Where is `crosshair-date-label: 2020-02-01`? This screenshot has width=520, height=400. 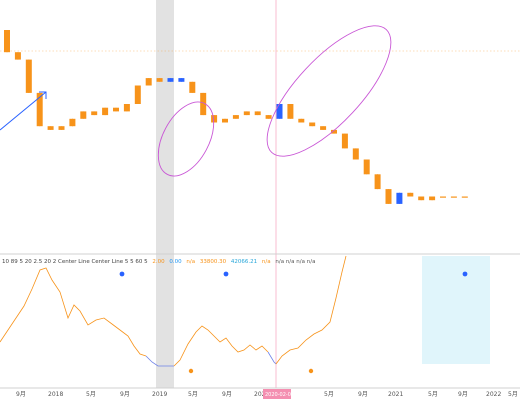
crosshair-date-label: 2020-02-01 is located at coordinates (279, 395).